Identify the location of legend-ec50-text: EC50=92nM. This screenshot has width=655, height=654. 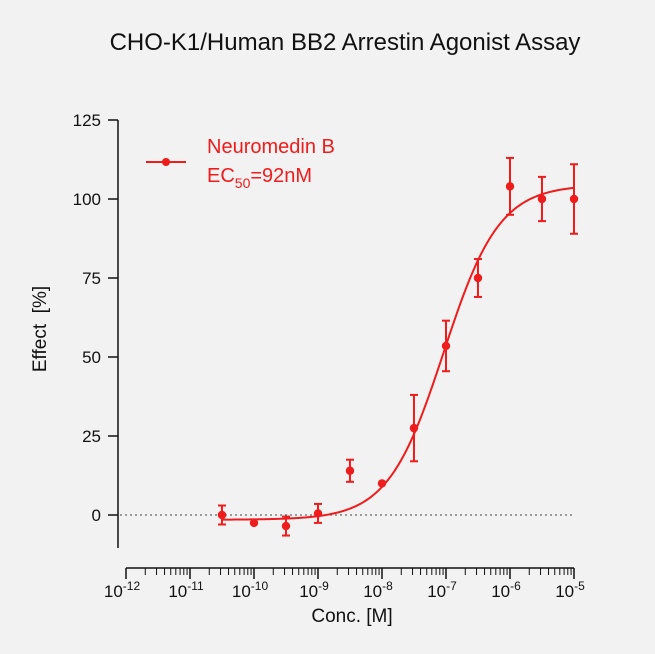
(259, 178).